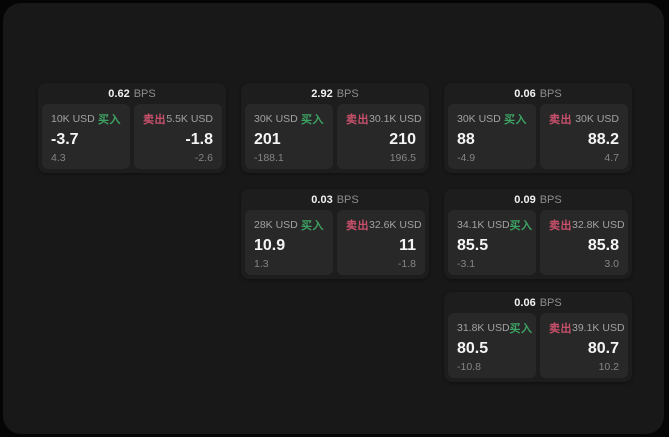  Describe the element at coordinates (119, 93) in the screenshot. I see `bps-value: 0.62` at that location.